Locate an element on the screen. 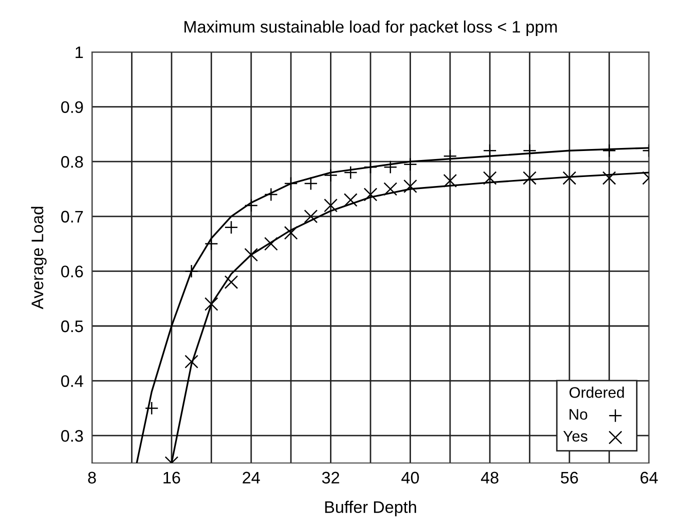 This screenshot has height=529, width=679. y-tick-label: 0.6 is located at coordinates (72, 272).